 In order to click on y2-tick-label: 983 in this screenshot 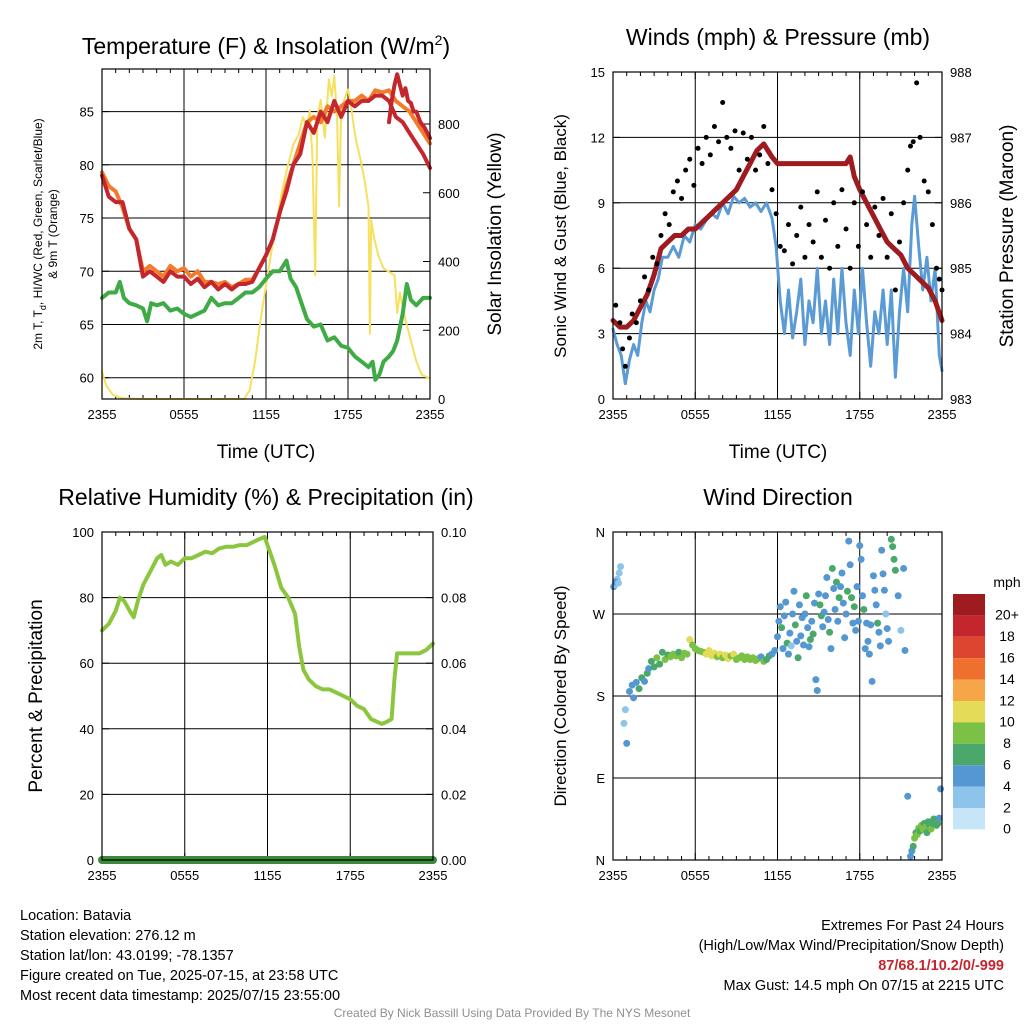, I will do `click(961, 399)`.